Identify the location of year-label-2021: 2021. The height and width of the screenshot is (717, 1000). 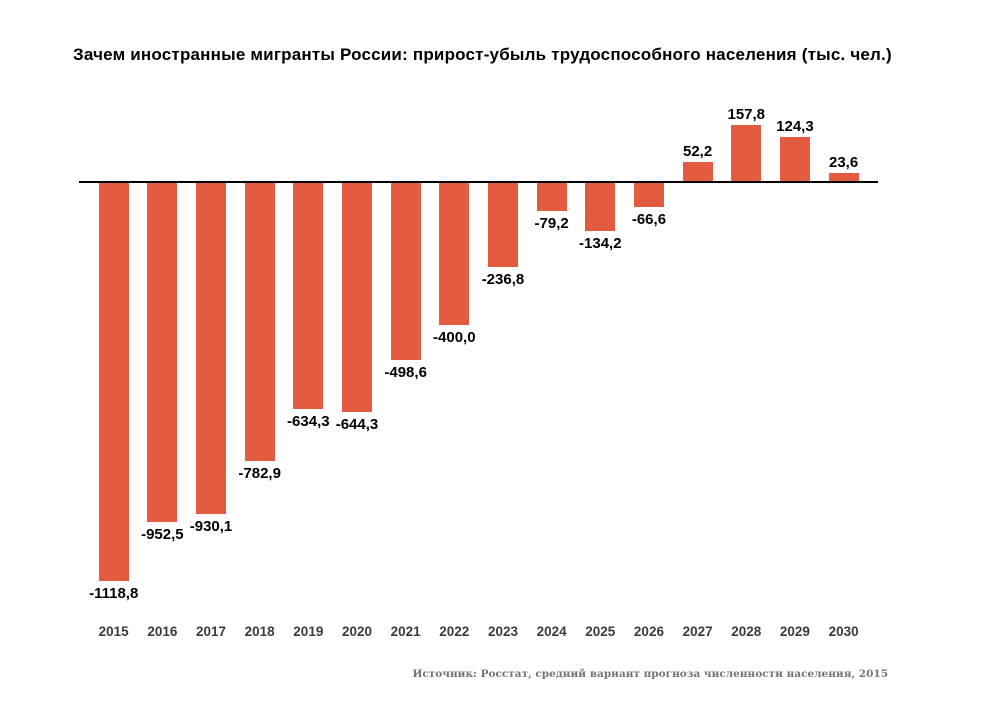
(405, 631).